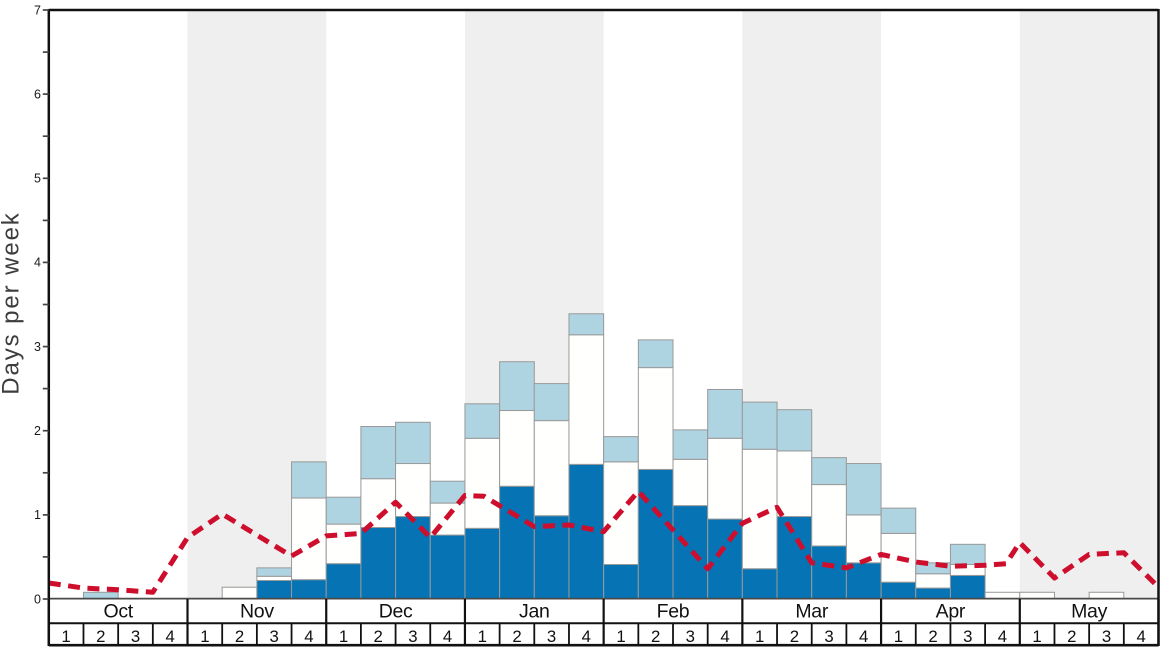 The height and width of the screenshot is (648, 1168). Describe the element at coordinates (951, 612) in the screenshot. I see `svg-text: Apr` at that location.